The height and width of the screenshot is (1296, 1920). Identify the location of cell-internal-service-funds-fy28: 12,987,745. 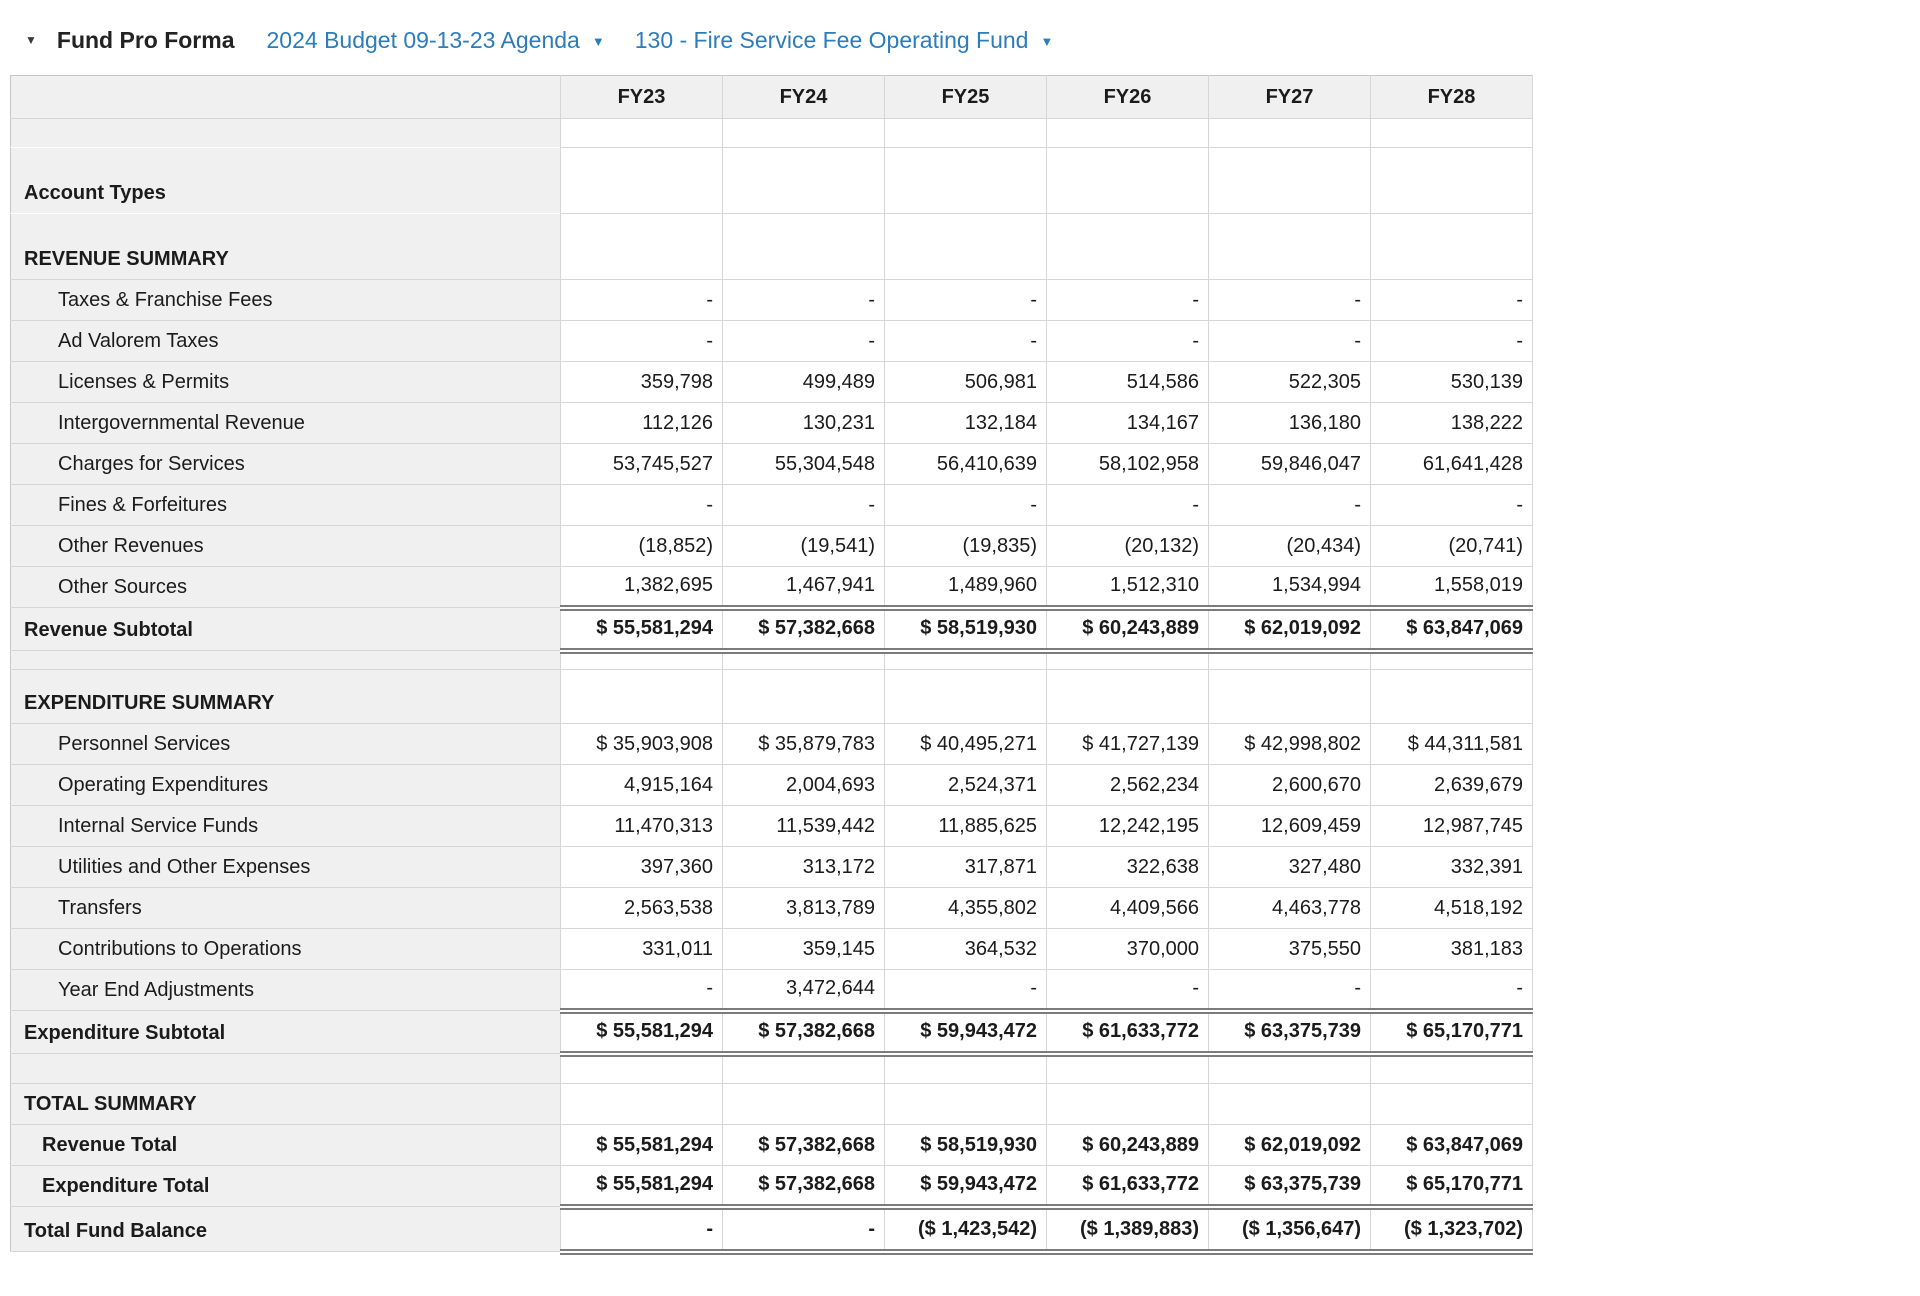
(1451, 826).